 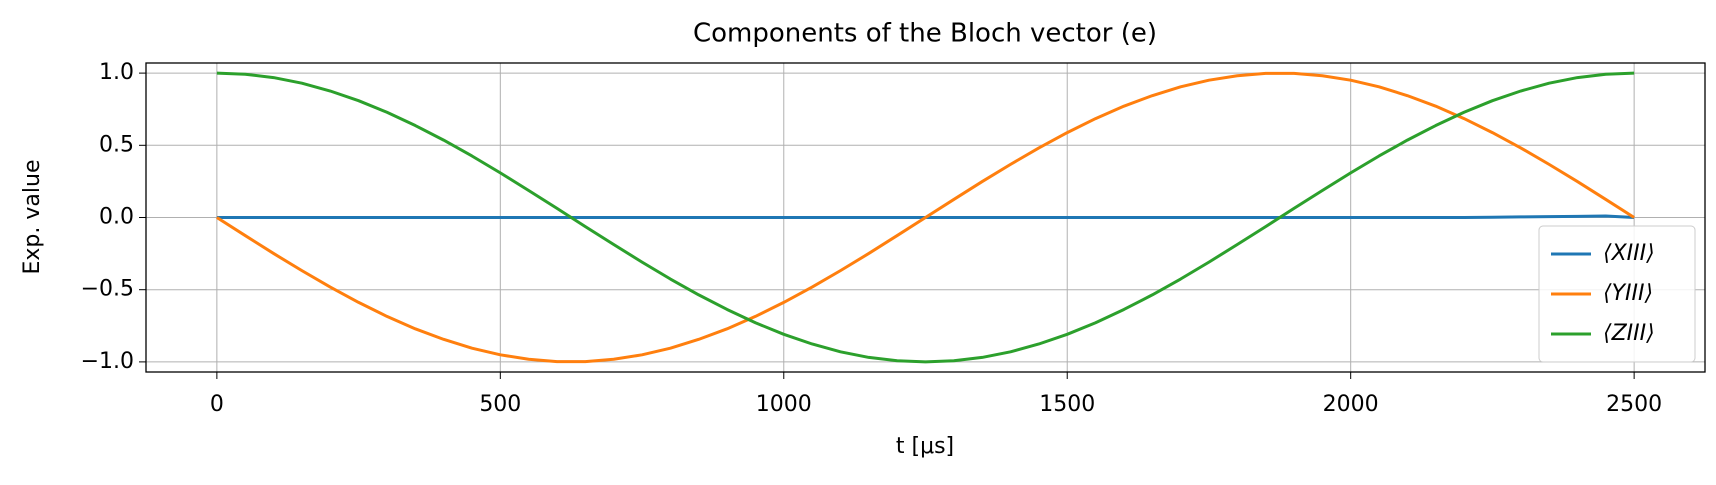 I want to click on y-tick-label: 1.0, so click(x=116, y=72).